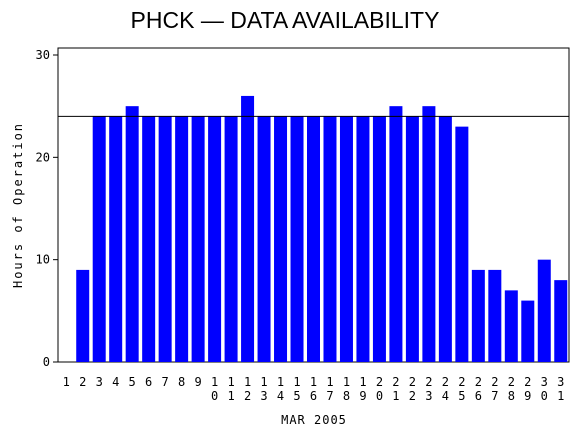 Image resolution: width=570 pixels, height=430 pixels. What do you see at coordinates (165, 382) in the screenshot?
I see `x-tick-label: 7` at bounding box center [165, 382].